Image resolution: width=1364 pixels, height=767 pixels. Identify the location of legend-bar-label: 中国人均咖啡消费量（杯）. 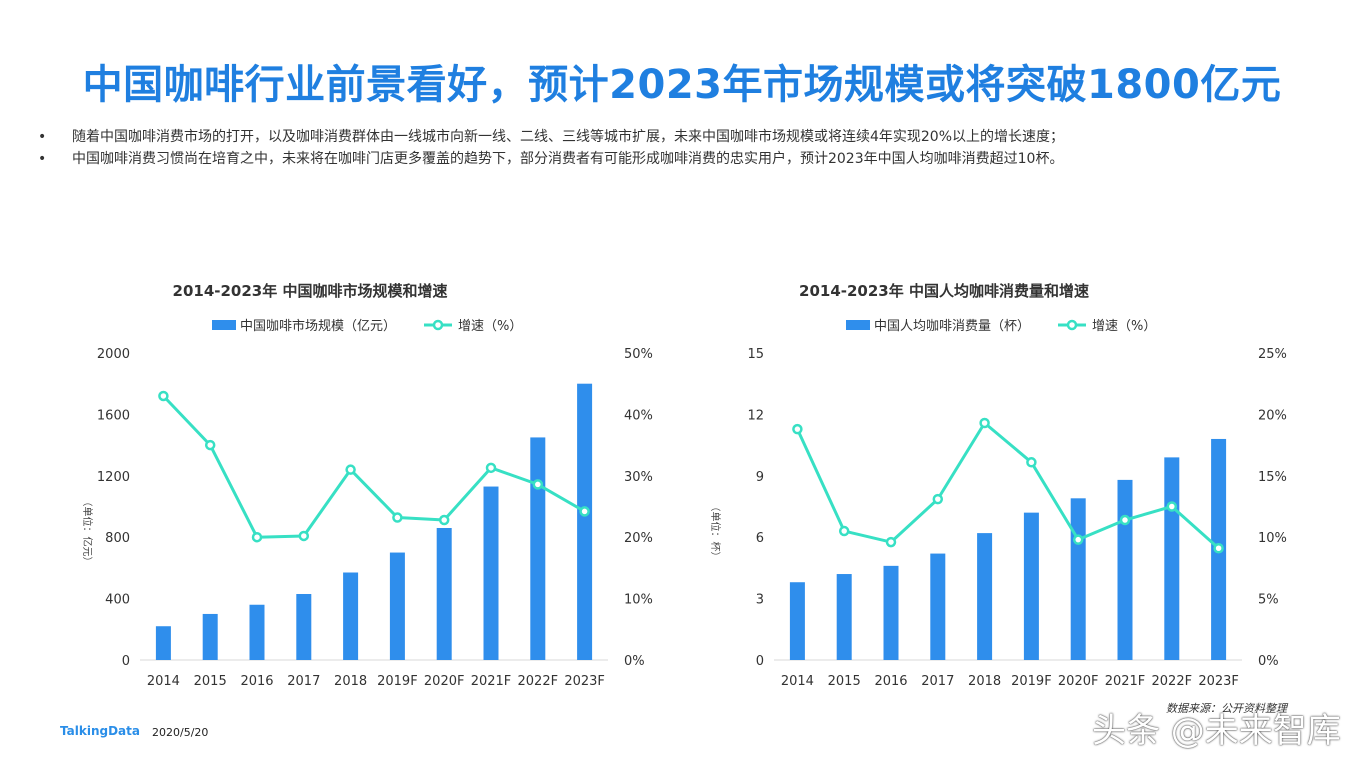
(952, 326).